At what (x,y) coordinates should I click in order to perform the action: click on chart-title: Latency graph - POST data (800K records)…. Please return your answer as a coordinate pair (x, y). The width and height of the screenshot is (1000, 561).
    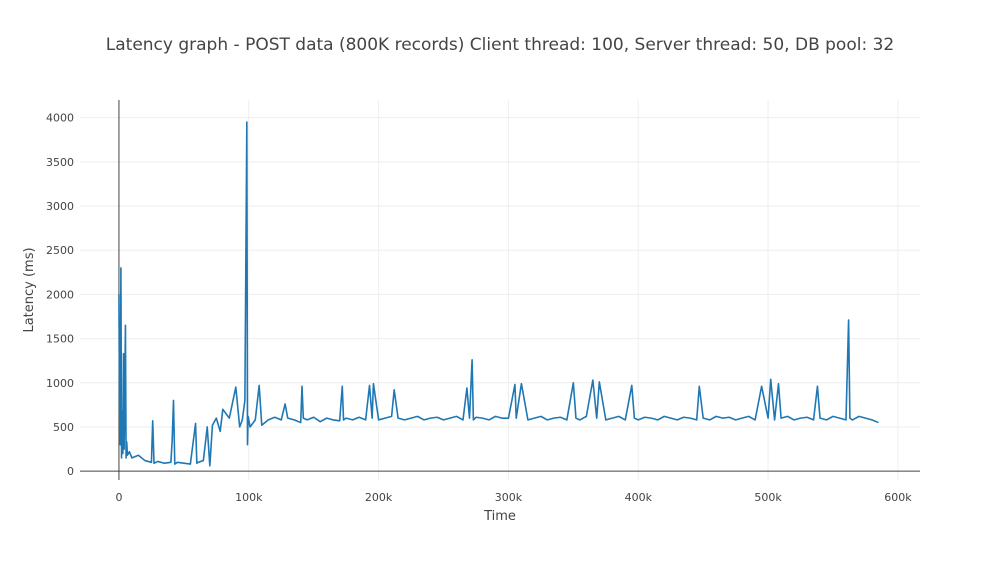
    Looking at the image, I should click on (500, 45).